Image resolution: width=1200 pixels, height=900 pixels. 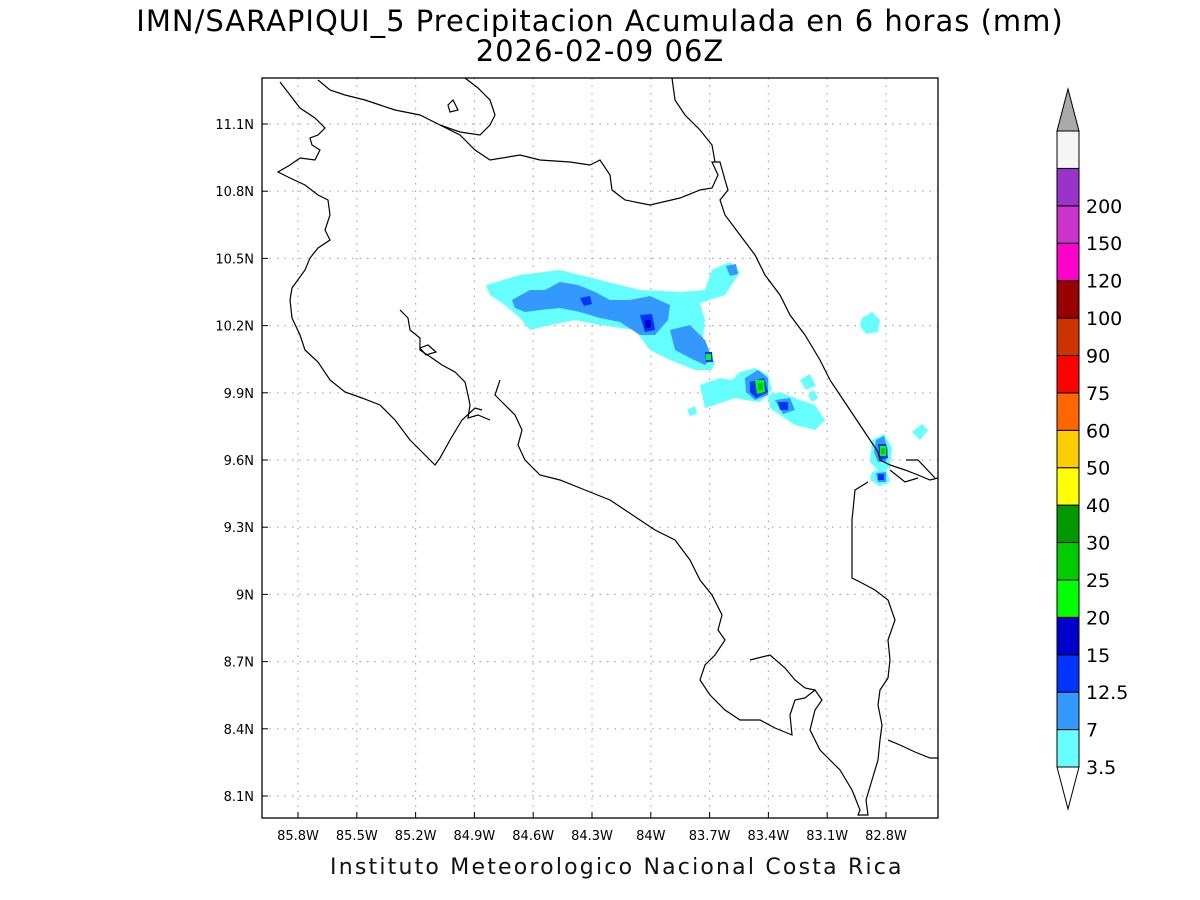 I want to click on colorbar-legend: 3.5 7 12.5 15 20 25 30 40 50 60 75 90 100 120 150 200, so click(x=1092, y=449).